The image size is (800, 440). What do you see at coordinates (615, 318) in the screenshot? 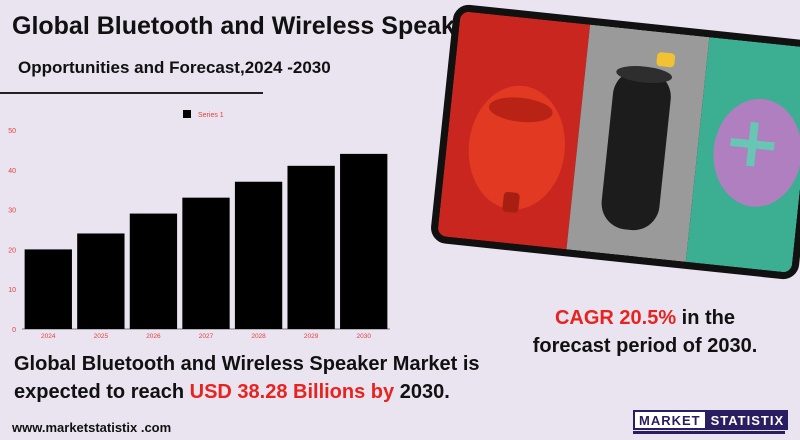
I see `cagr-value: CAGR 20.5%` at bounding box center [615, 318].